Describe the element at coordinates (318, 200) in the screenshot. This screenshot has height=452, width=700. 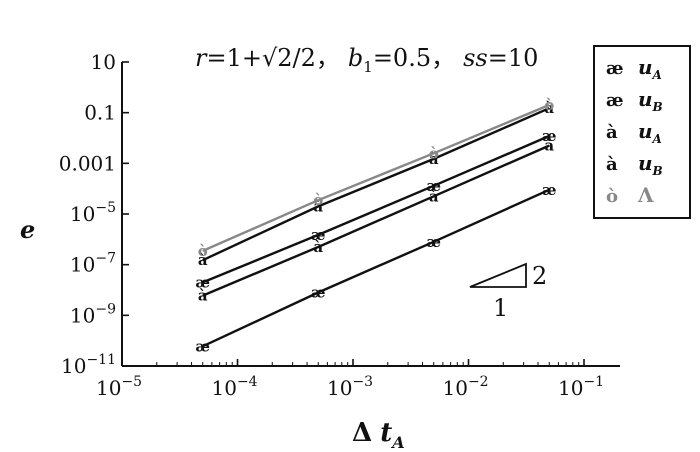
I see `data-point-4-1: ò` at that location.